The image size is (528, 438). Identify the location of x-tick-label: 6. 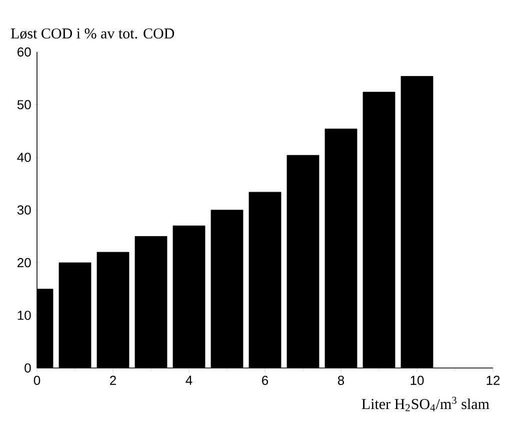
(265, 380).